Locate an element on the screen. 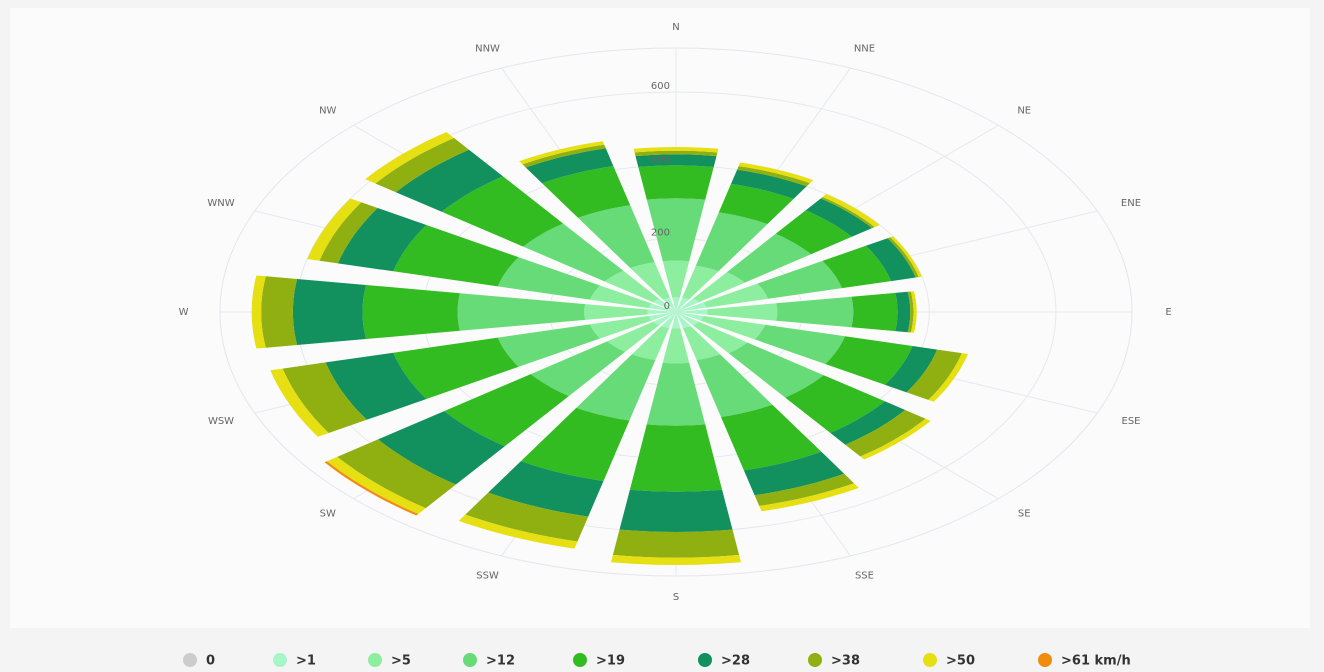  direction-label: N is located at coordinates (675, 27).